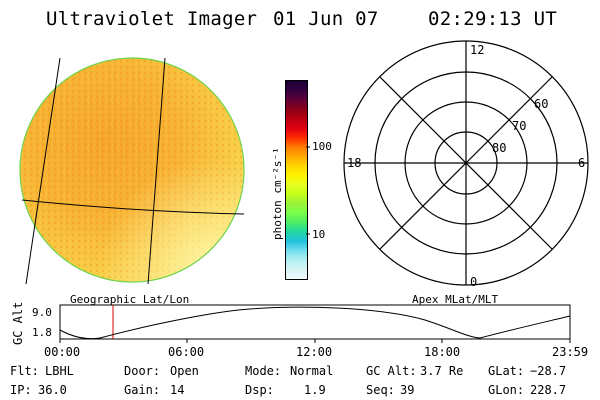 The height and width of the screenshot is (400, 600). What do you see at coordinates (259, 390) in the screenshot?
I see `dsp-label: Dsp:` at bounding box center [259, 390].